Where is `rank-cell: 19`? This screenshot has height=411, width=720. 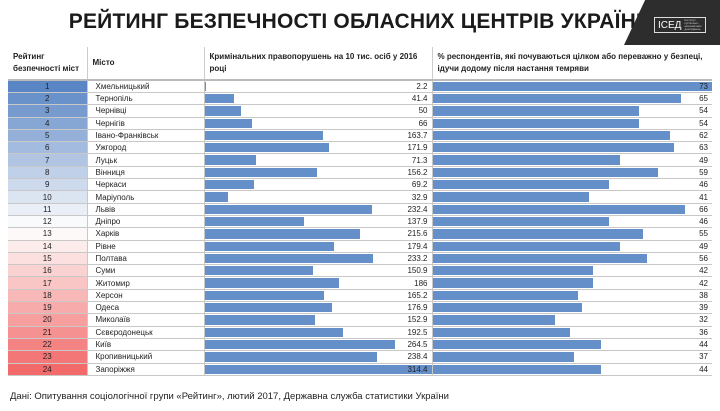 rank-cell: 19 is located at coordinates (48, 308).